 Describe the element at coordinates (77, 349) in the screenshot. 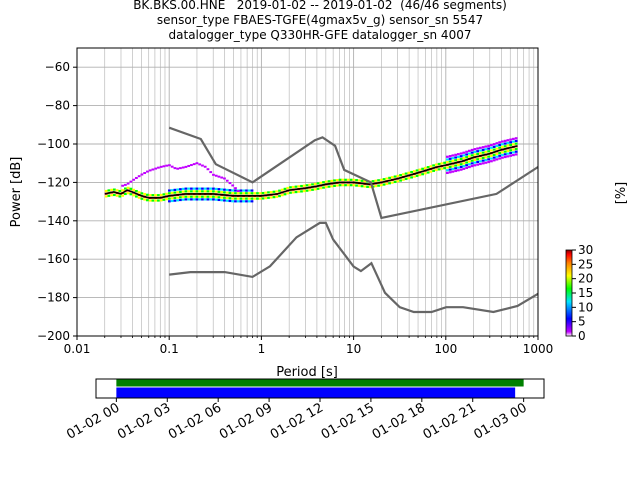

I see `x-tick-label: 0.01` at that location.